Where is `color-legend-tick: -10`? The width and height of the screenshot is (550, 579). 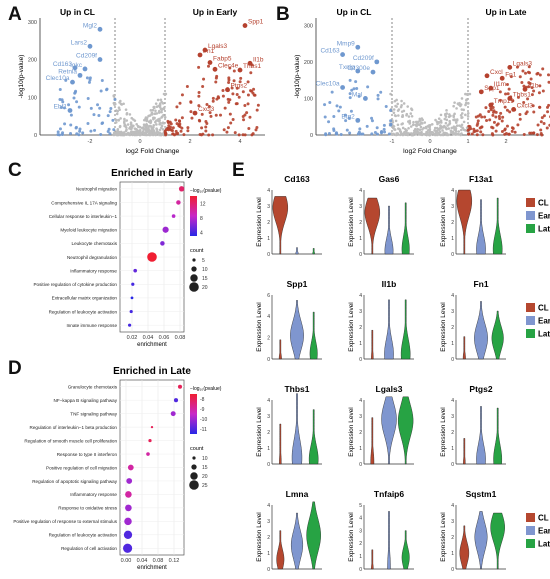
color-legend-tick: -10 is located at coordinates (203, 420).